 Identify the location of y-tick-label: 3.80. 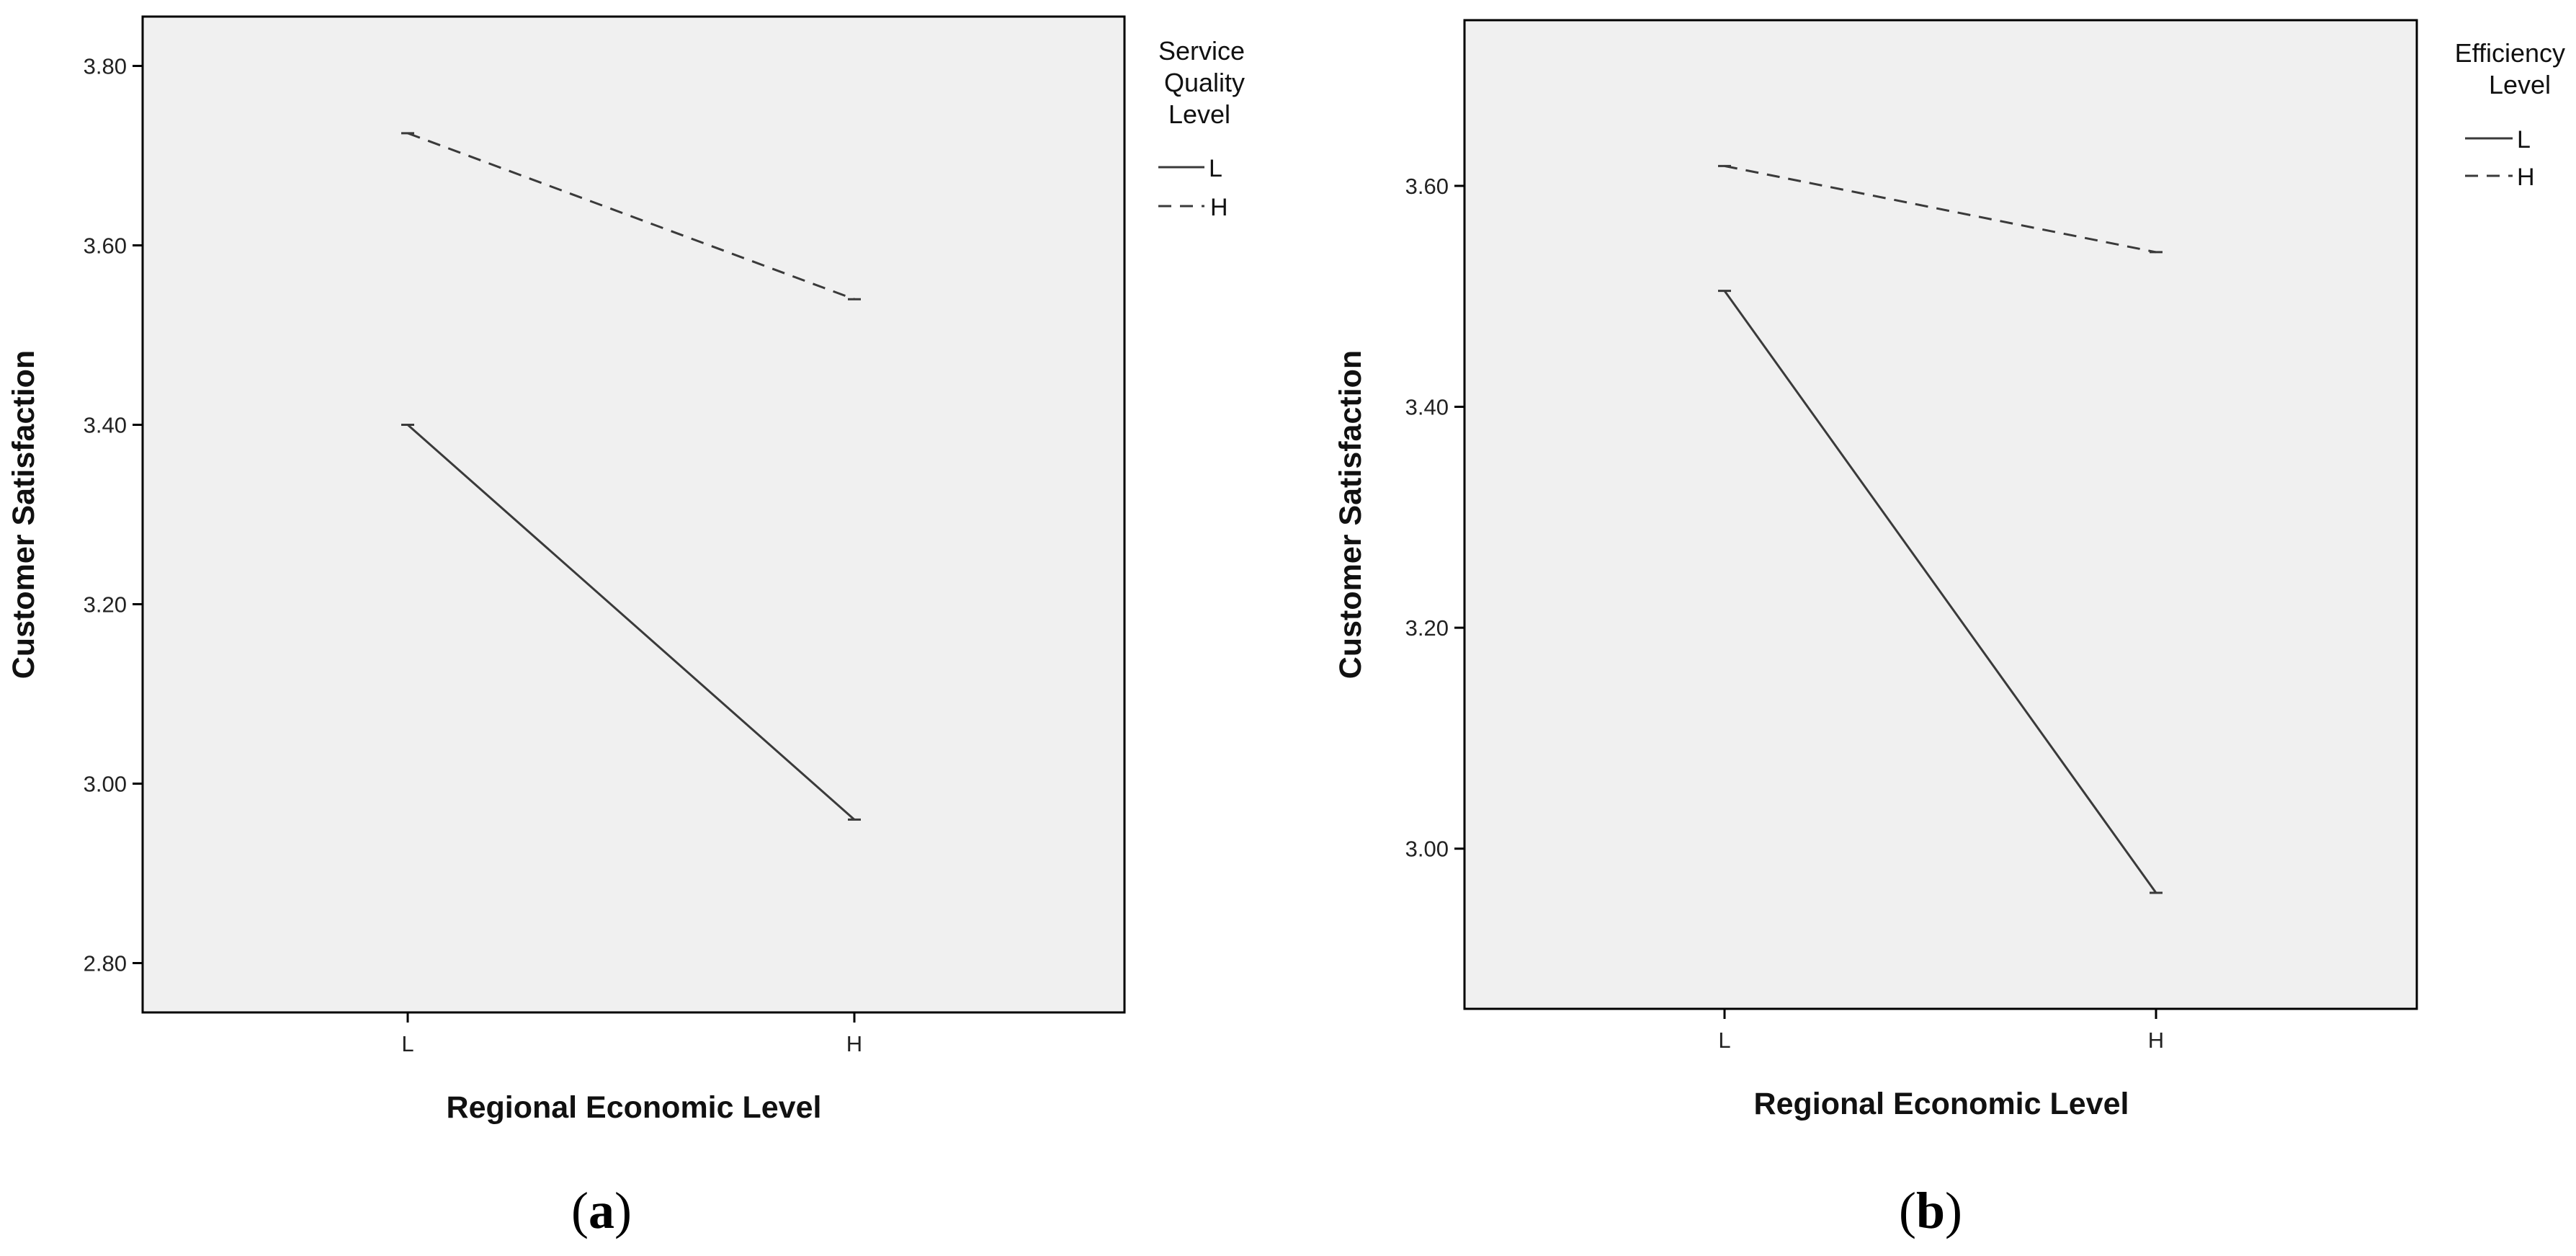
(106, 66).